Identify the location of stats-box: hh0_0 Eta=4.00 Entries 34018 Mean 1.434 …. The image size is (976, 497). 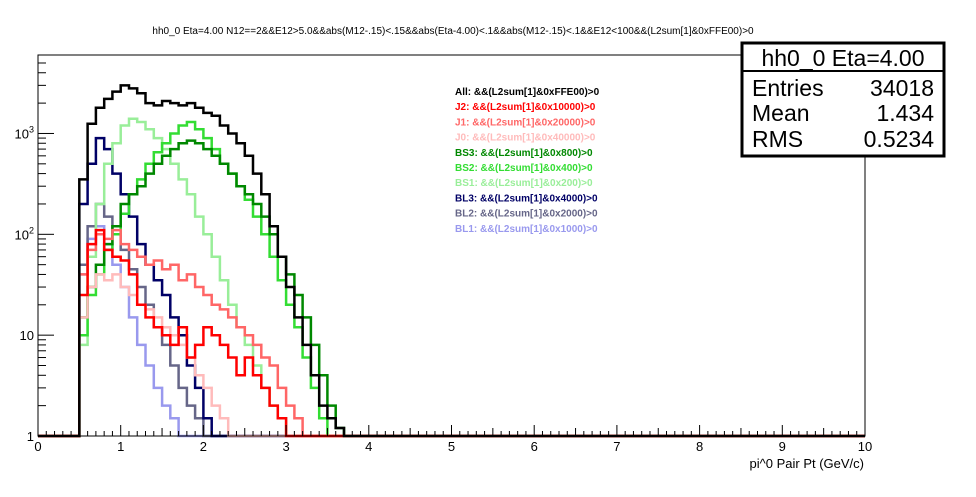
(843, 99).